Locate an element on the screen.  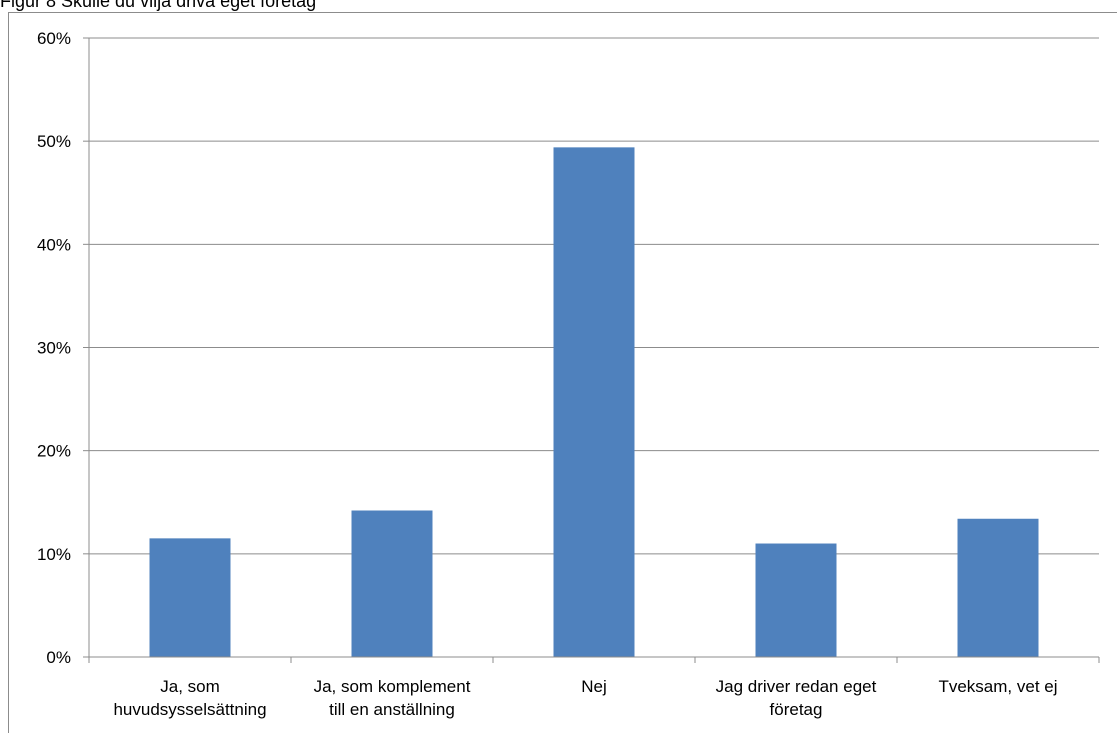
x-tick-label: till en anställning is located at coordinates (392, 709).